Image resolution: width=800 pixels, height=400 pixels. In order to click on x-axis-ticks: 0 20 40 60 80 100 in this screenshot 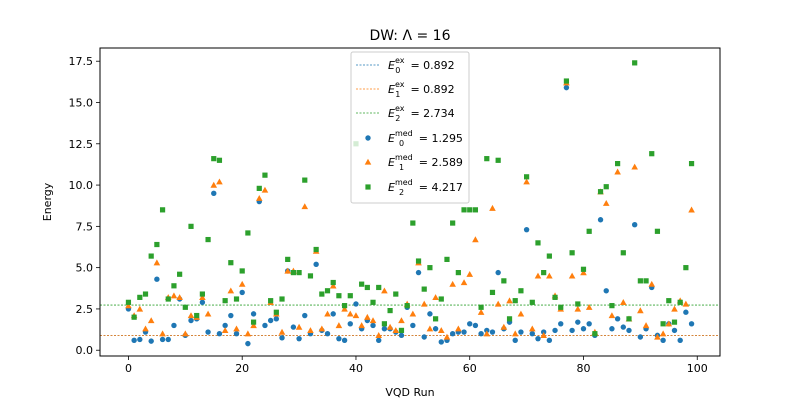, I will do `click(416, 365)`.